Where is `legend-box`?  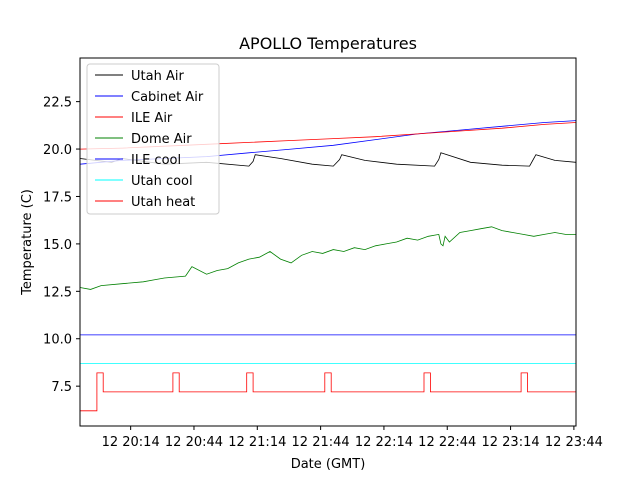
legend-box is located at coordinates (153, 139).